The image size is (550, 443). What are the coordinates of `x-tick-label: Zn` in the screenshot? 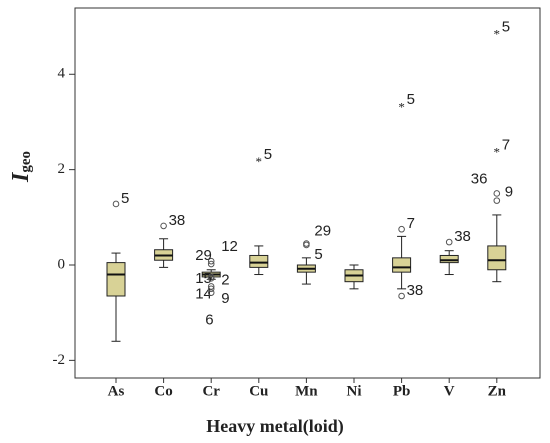 It's located at (497, 391).